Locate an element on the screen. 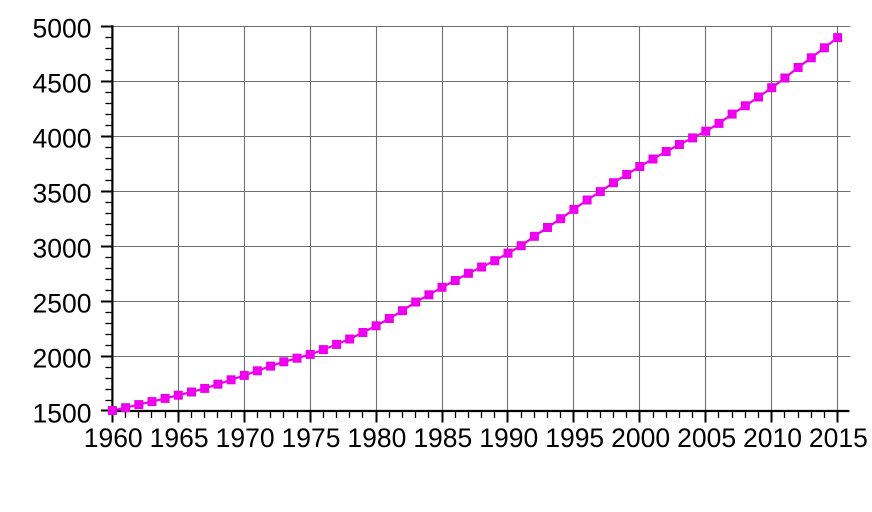 The width and height of the screenshot is (872, 512). svg-text: 3000 is located at coordinates (62, 248).